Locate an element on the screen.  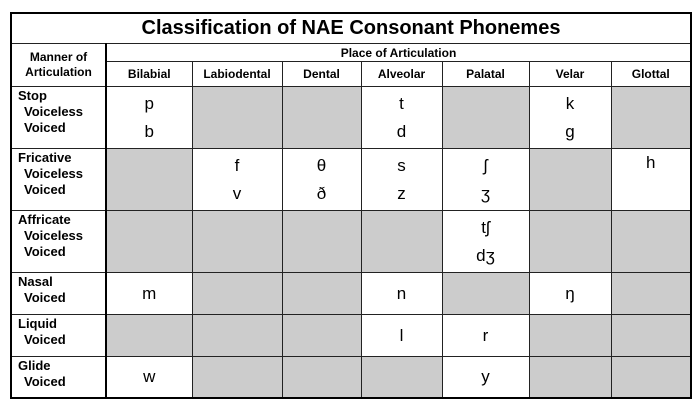
row-label: Affricate Voiceless Voiced is located at coordinates (58, 241).